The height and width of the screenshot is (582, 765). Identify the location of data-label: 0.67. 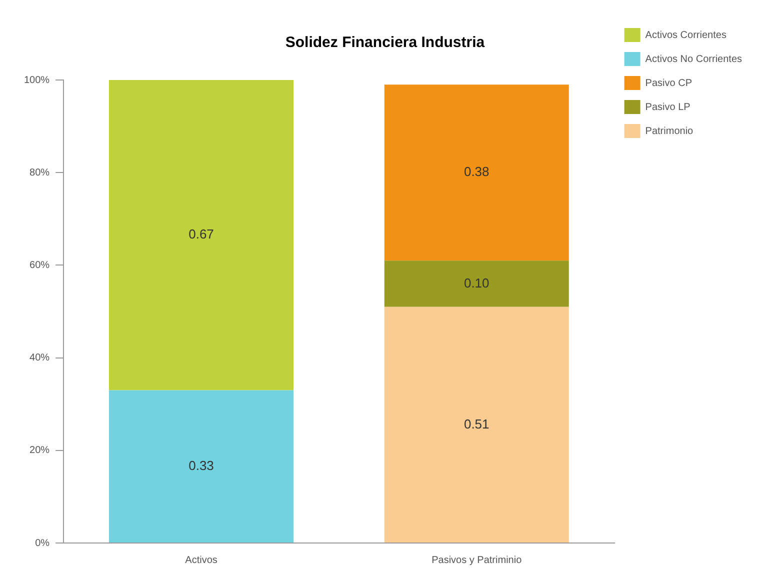
(201, 234).